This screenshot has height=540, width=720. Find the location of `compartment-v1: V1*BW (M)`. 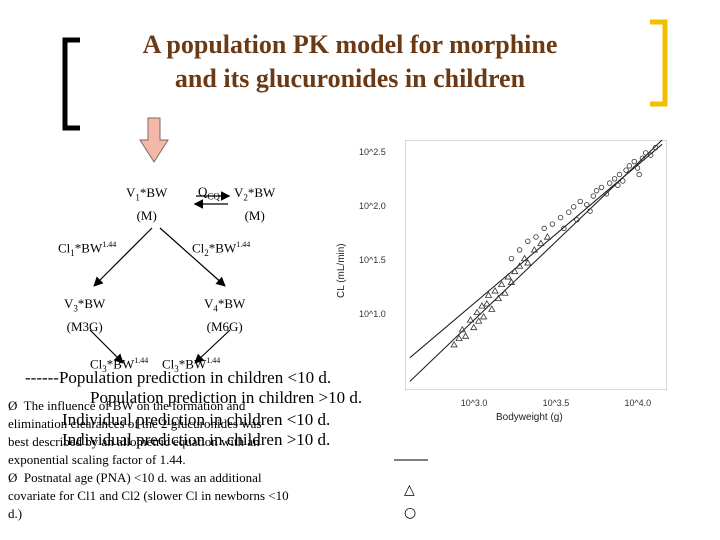

compartment-v1: V1*BW (M) is located at coordinates (146, 204).